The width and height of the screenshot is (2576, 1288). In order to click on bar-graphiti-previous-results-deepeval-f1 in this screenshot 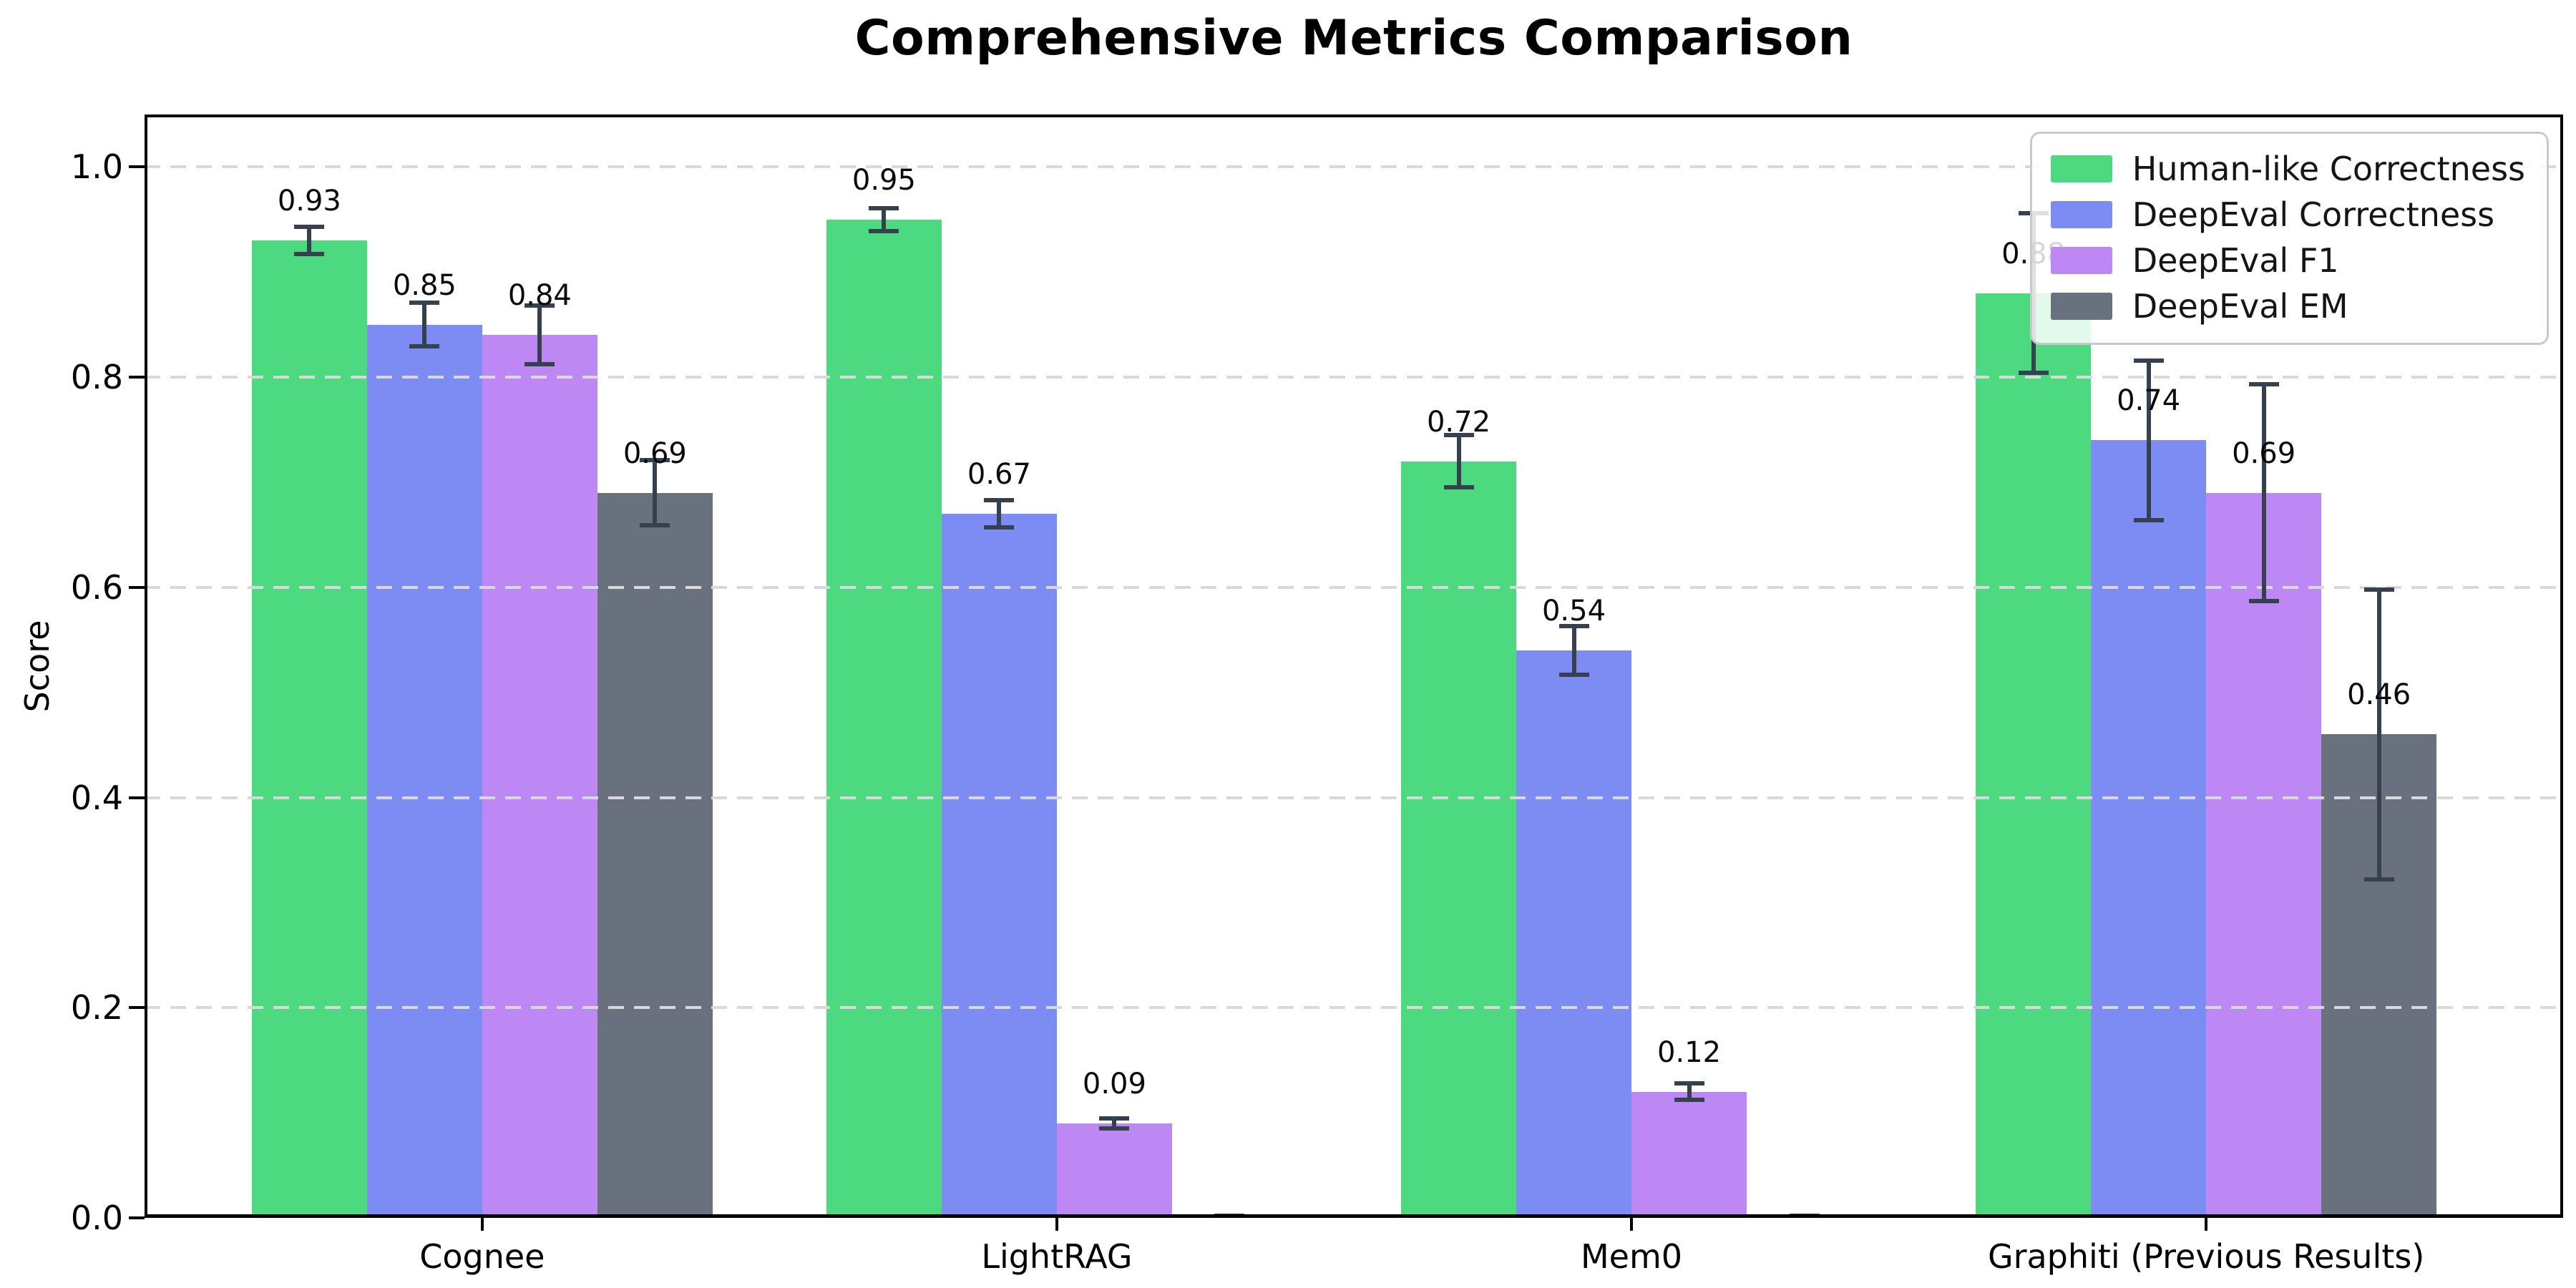, I will do `click(2264, 855)`.